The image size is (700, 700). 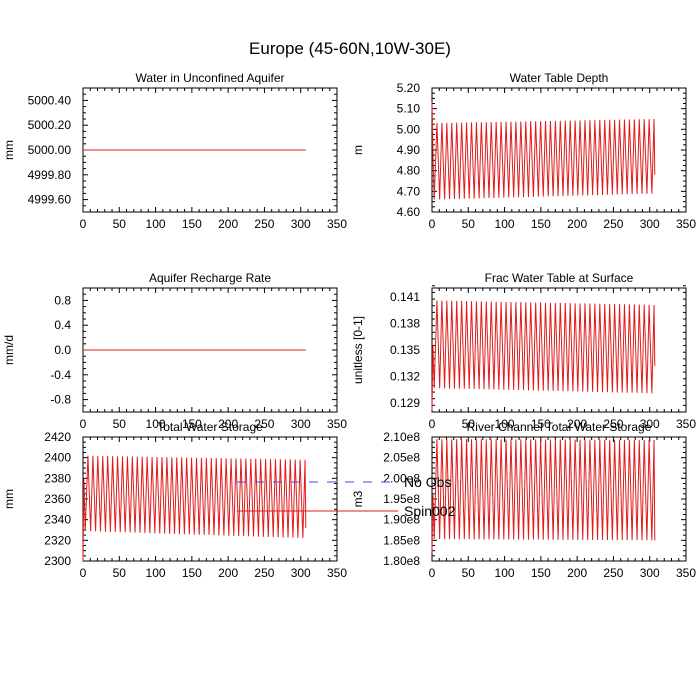 I want to click on y-tick-label: 0.129, so click(x=405, y=403).